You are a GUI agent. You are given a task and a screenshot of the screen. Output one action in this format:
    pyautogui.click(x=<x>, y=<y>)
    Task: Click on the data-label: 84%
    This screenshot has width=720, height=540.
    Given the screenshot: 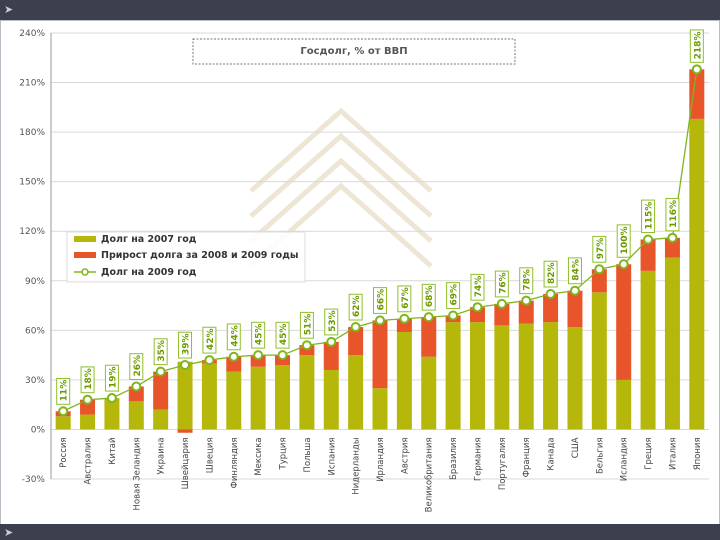 What is the action you would take?
    pyautogui.click(x=576, y=270)
    